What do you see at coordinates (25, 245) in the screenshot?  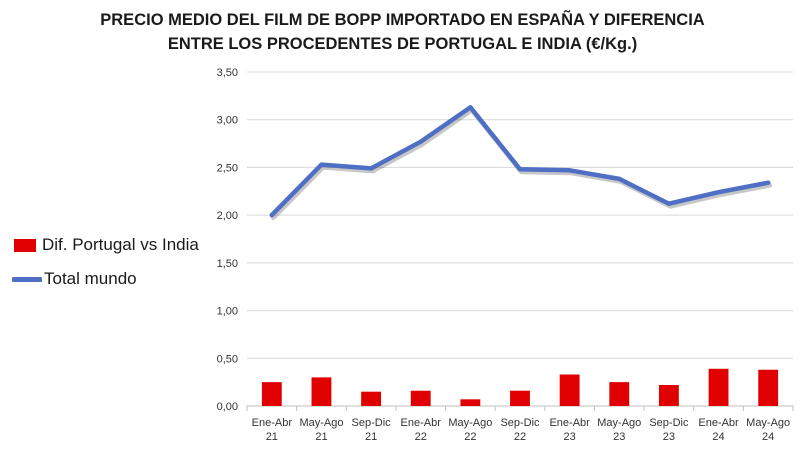 I see `legend-bar-swatch` at bounding box center [25, 245].